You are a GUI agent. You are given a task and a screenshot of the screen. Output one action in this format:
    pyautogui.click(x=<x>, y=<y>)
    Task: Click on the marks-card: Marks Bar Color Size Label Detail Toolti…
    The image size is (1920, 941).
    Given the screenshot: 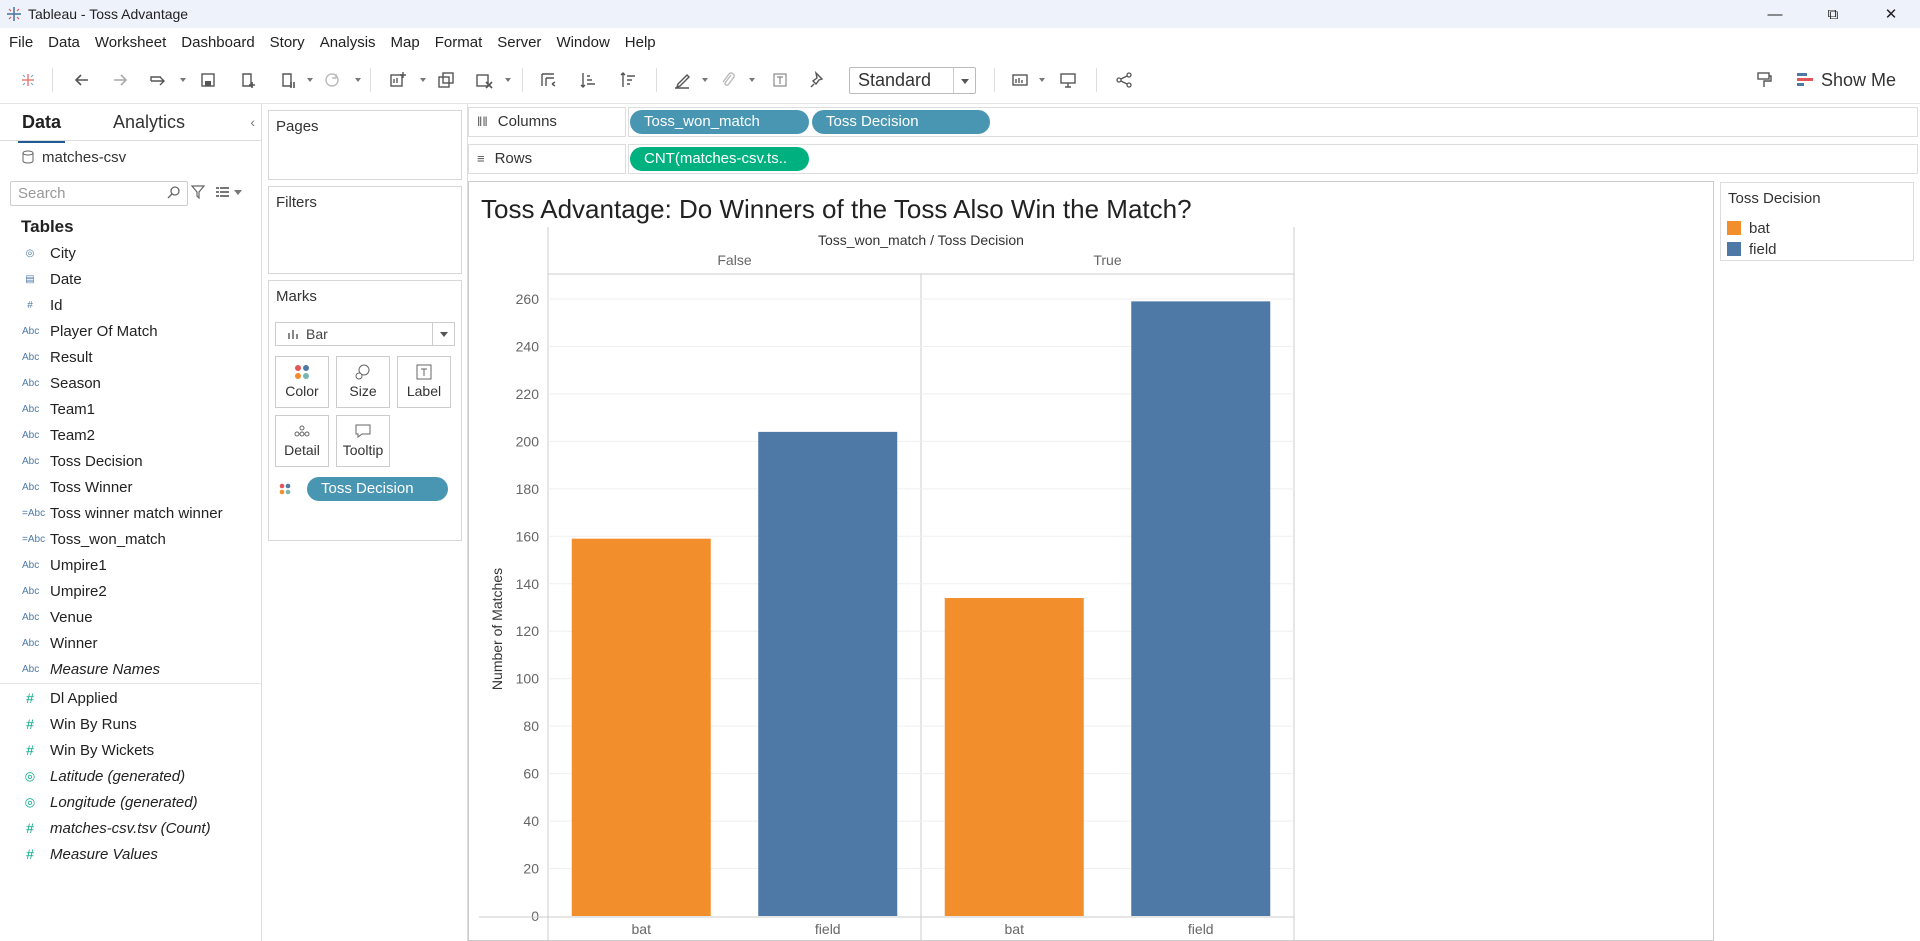 What is the action you would take?
    pyautogui.click(x=365, y=410)
    